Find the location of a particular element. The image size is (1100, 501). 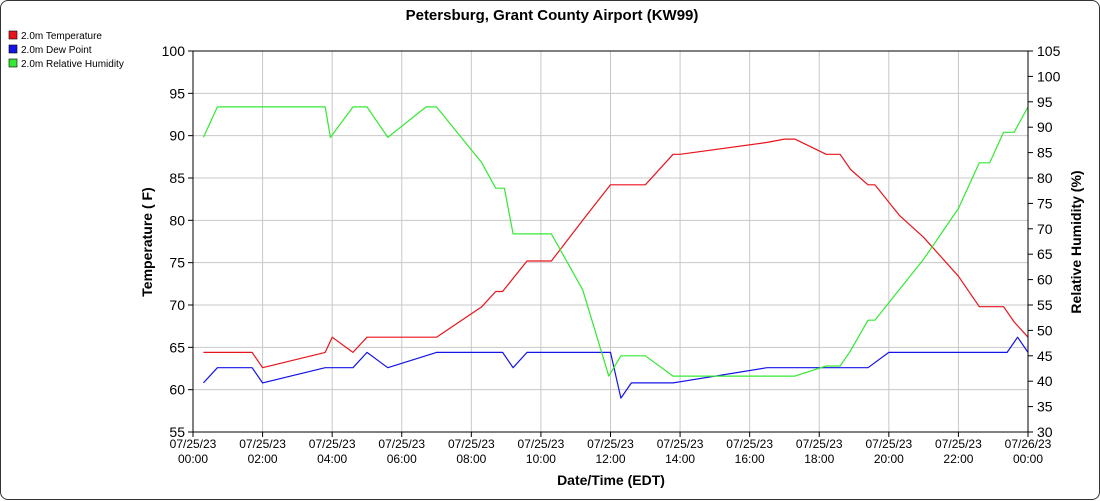

y-right-tick-label: 70 is located at coordinates (1045, 229).